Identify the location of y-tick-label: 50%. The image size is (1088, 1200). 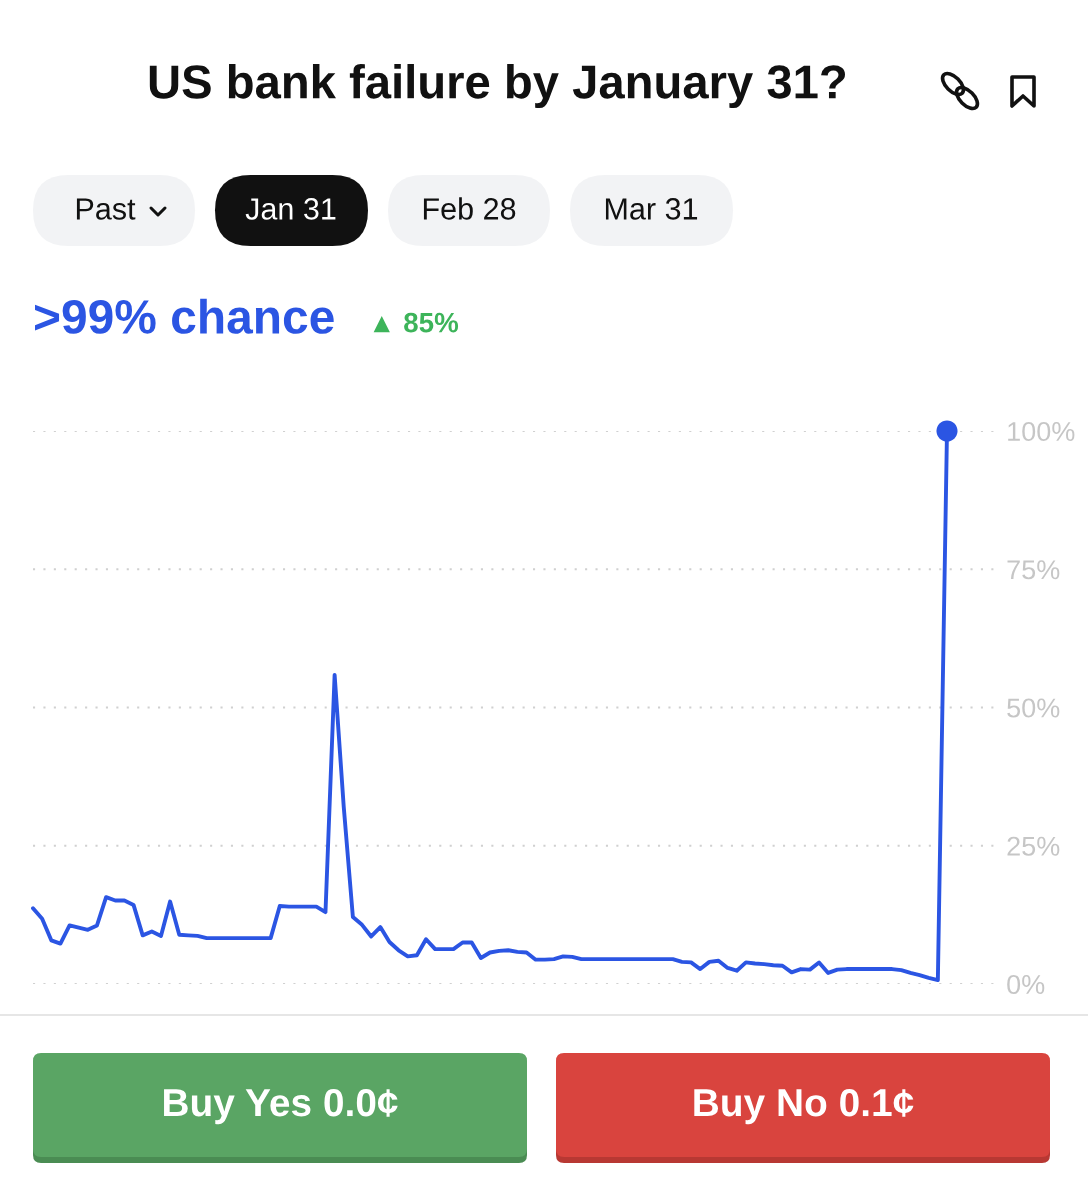
(1033, 708).